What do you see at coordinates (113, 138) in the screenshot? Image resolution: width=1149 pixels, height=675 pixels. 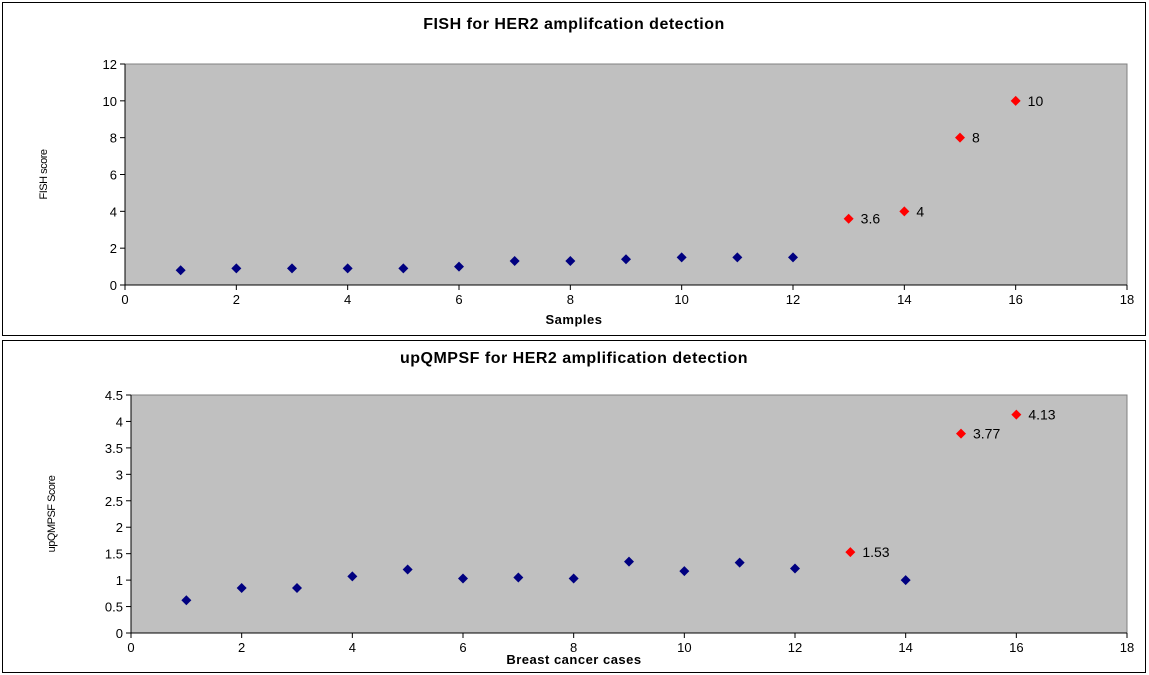 I see `y-tick-label: 8` at bounding box center [113, 138].